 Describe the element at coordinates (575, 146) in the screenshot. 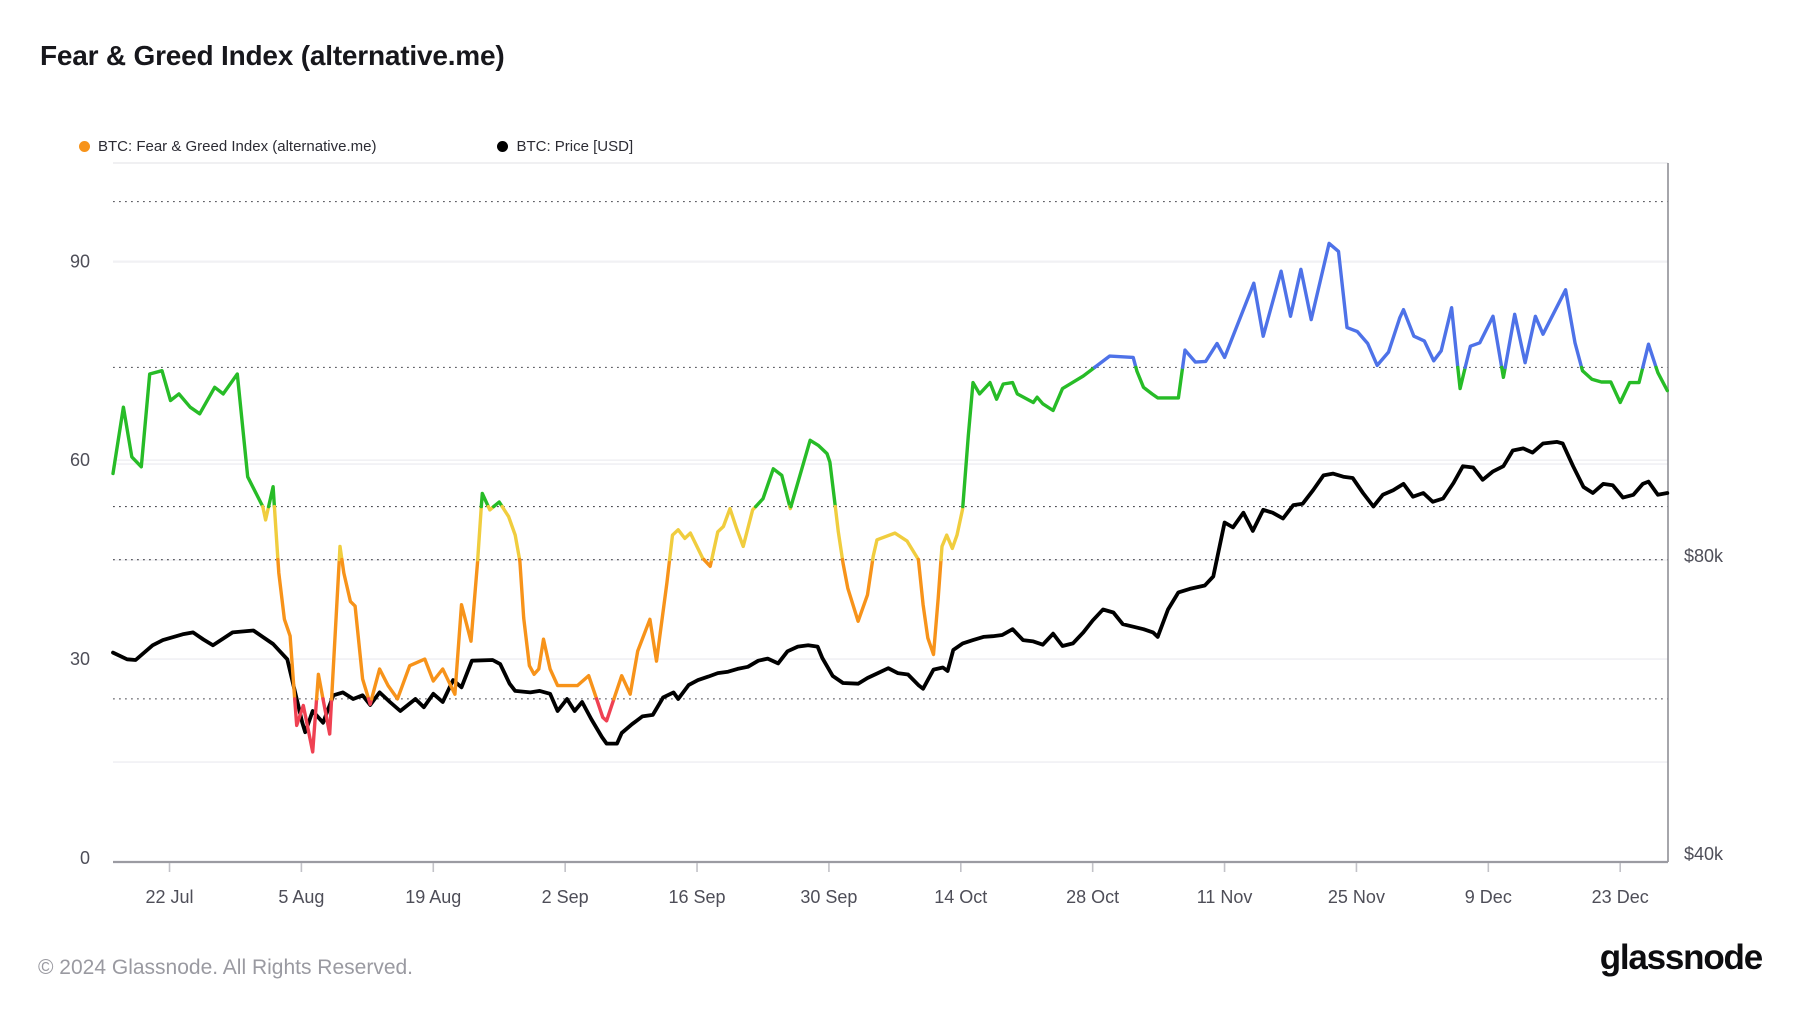

I see `legend-label-price: BTC: Price [USD]` at that location.